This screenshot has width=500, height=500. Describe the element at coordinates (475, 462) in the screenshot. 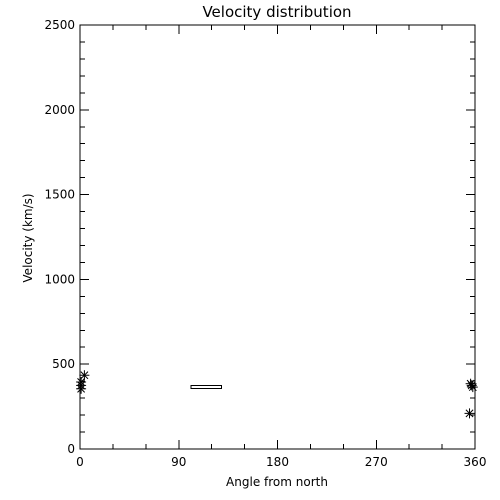

I see `x-tick-label: 360` at that location.